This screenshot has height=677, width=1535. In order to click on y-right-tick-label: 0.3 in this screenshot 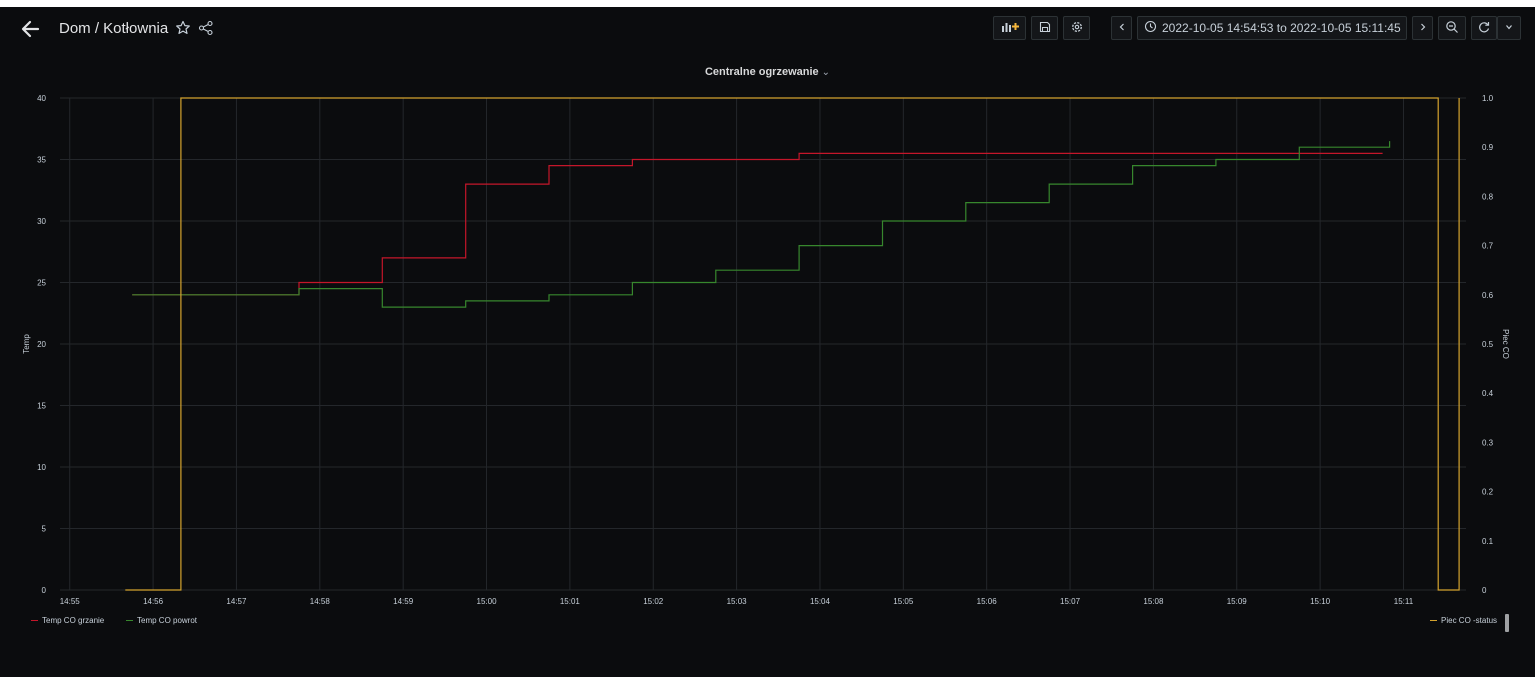, I will do `click(1488, 442)`.